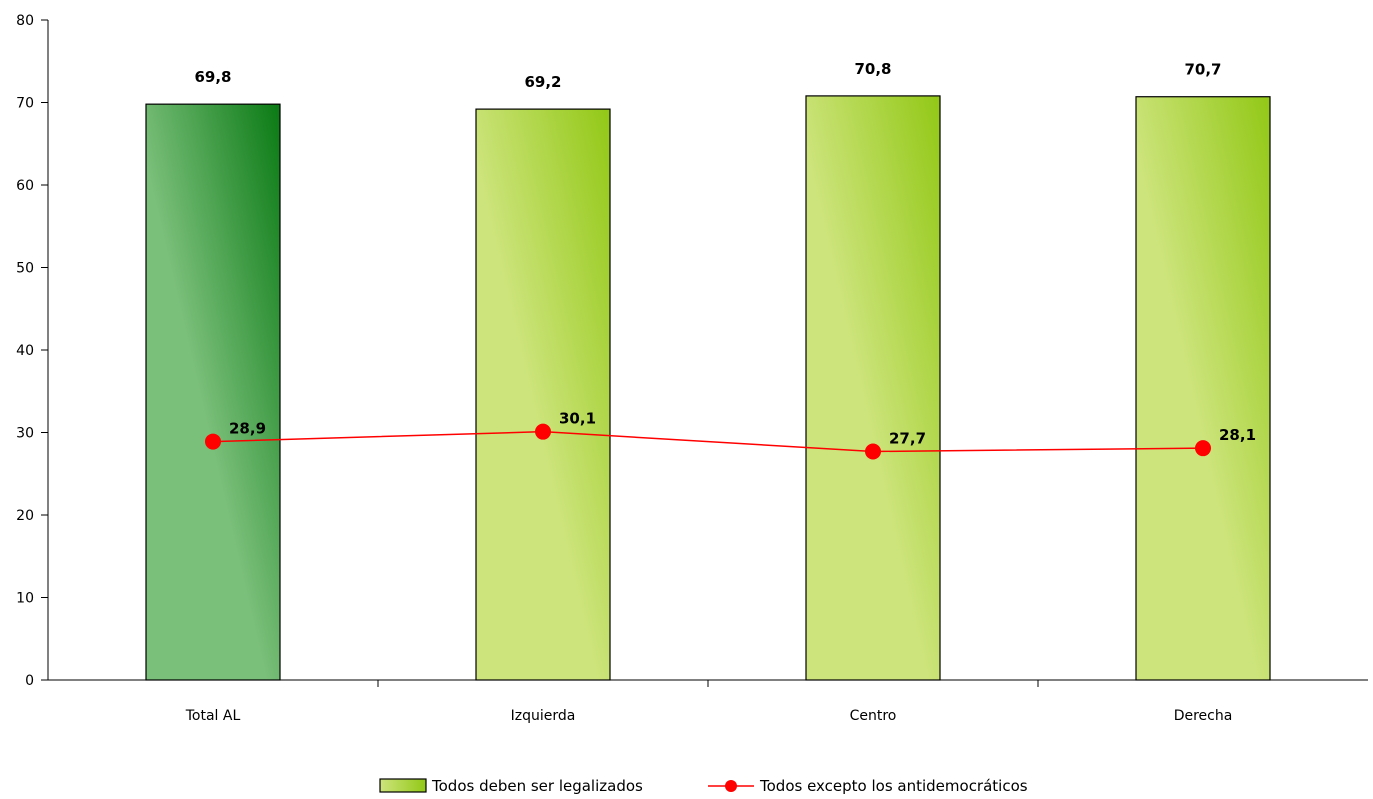  Describe the element at coordinates (213, 716) in the screenshot. I see `x-tick-label: Total AL` at that location.